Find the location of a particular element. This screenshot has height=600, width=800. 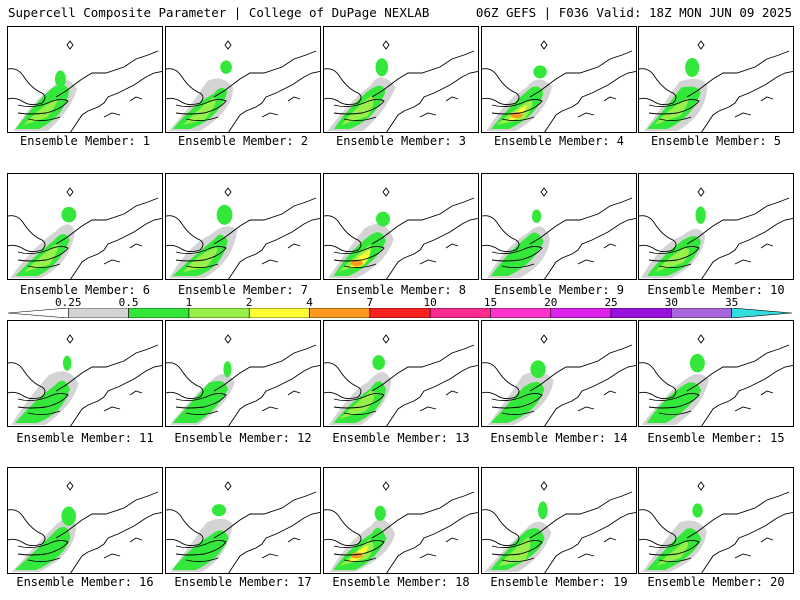

member-caption: Ensemble Member: 12 is located at coordinates (243, 438).